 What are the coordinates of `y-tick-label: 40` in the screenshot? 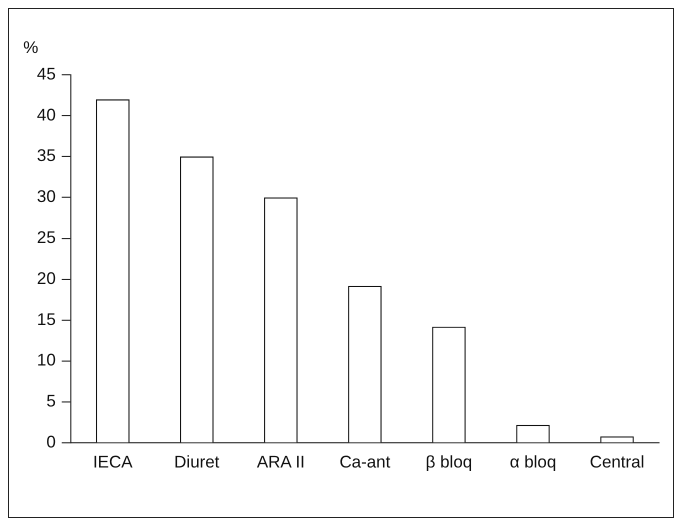 It's located at (46, 114).